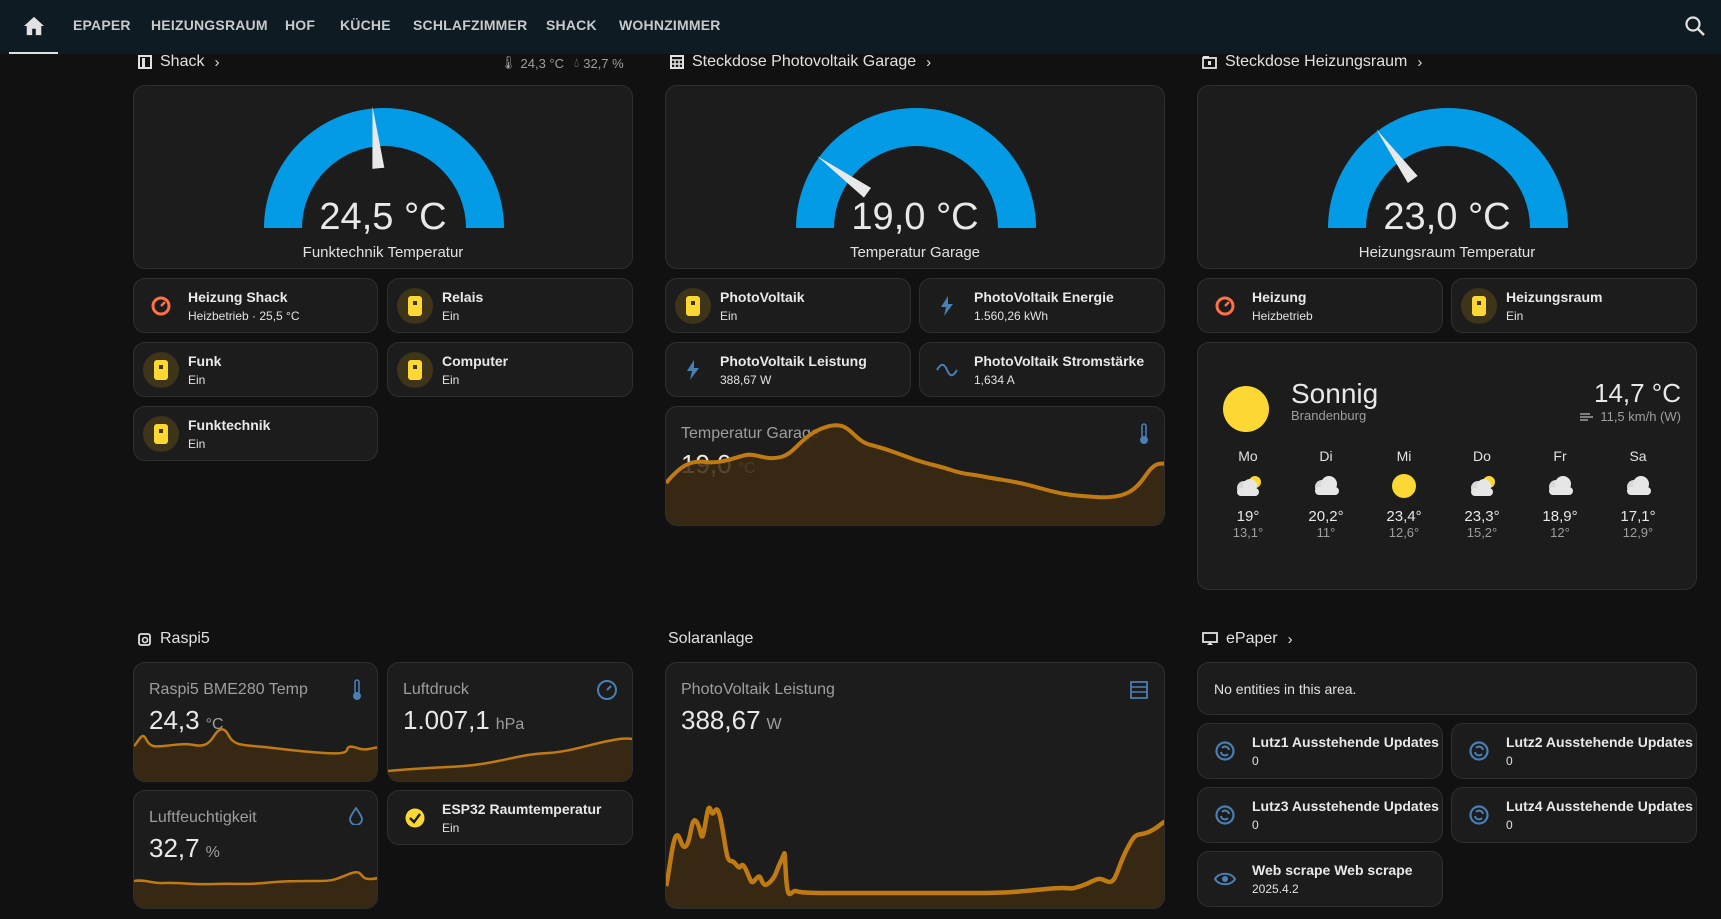 The width and height of the screenshot is (1721, 919). What do you see at coordinates (255, 849) in the screenshot?
I see `sensor-card-luftfeuchtigkeit: Luftfeuchtigkeit 32,7%` at bounding box center [255, 849].